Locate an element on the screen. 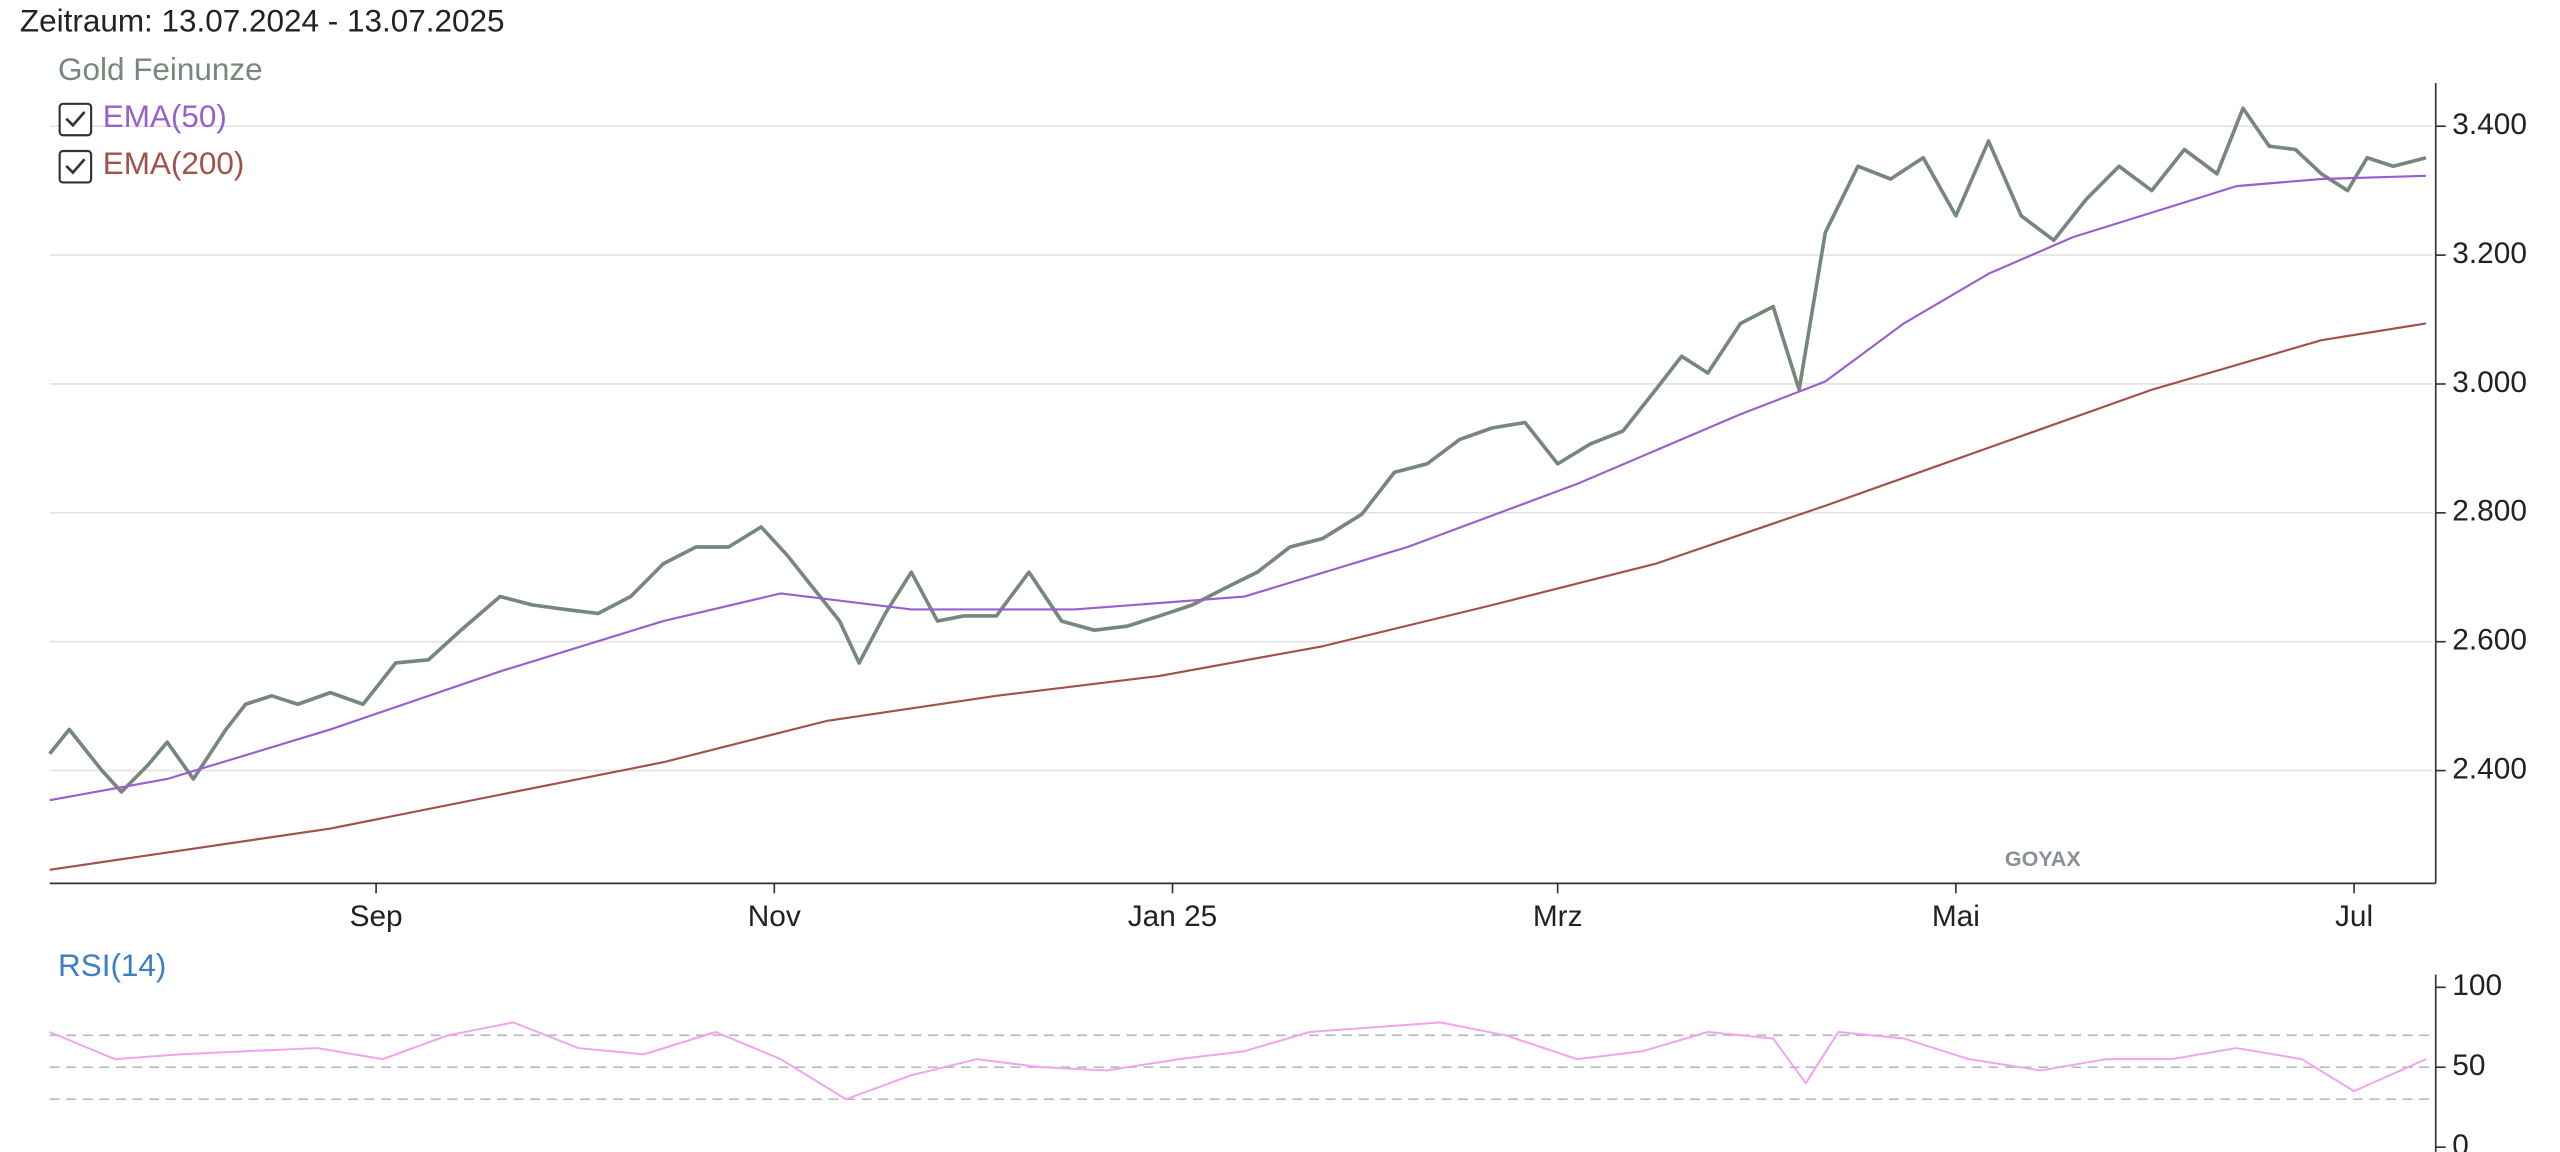 This screenshot has height=1152, width=2560. y-tick-label: 2.400 is located at coordinates (2489, 768).